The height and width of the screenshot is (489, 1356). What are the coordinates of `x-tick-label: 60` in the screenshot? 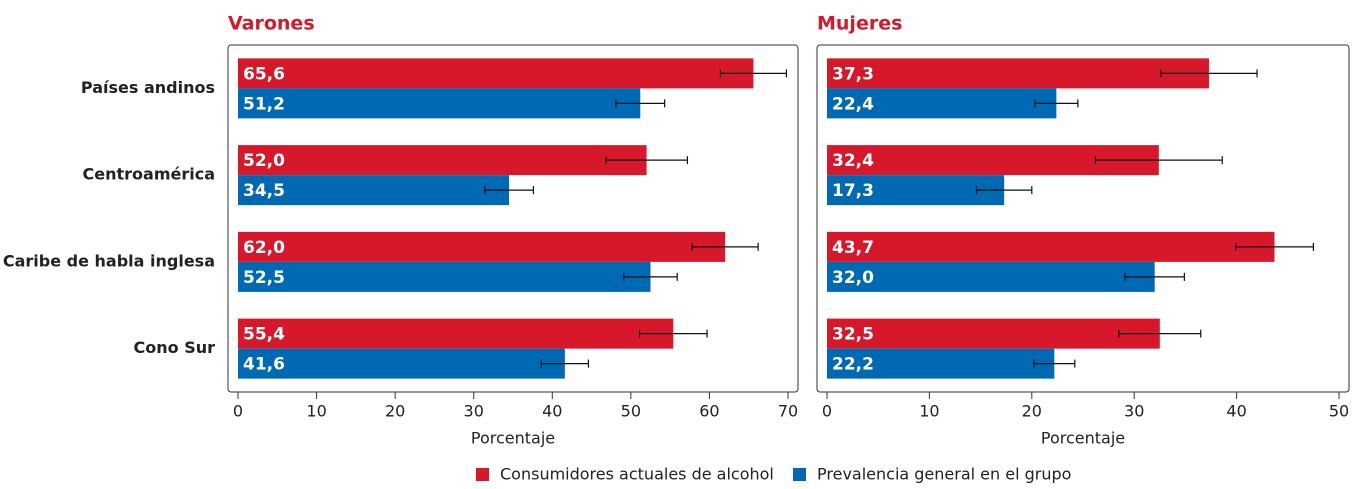 It's located at (709, 411).